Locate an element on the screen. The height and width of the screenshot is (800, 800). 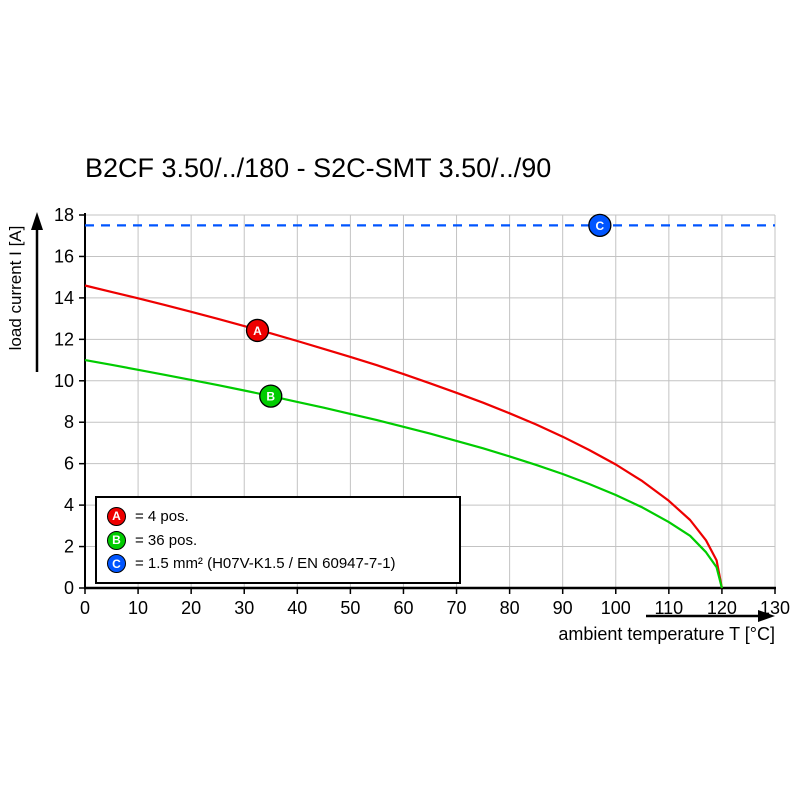
y-tick-label: 18 is located at coordinates (64, 215).